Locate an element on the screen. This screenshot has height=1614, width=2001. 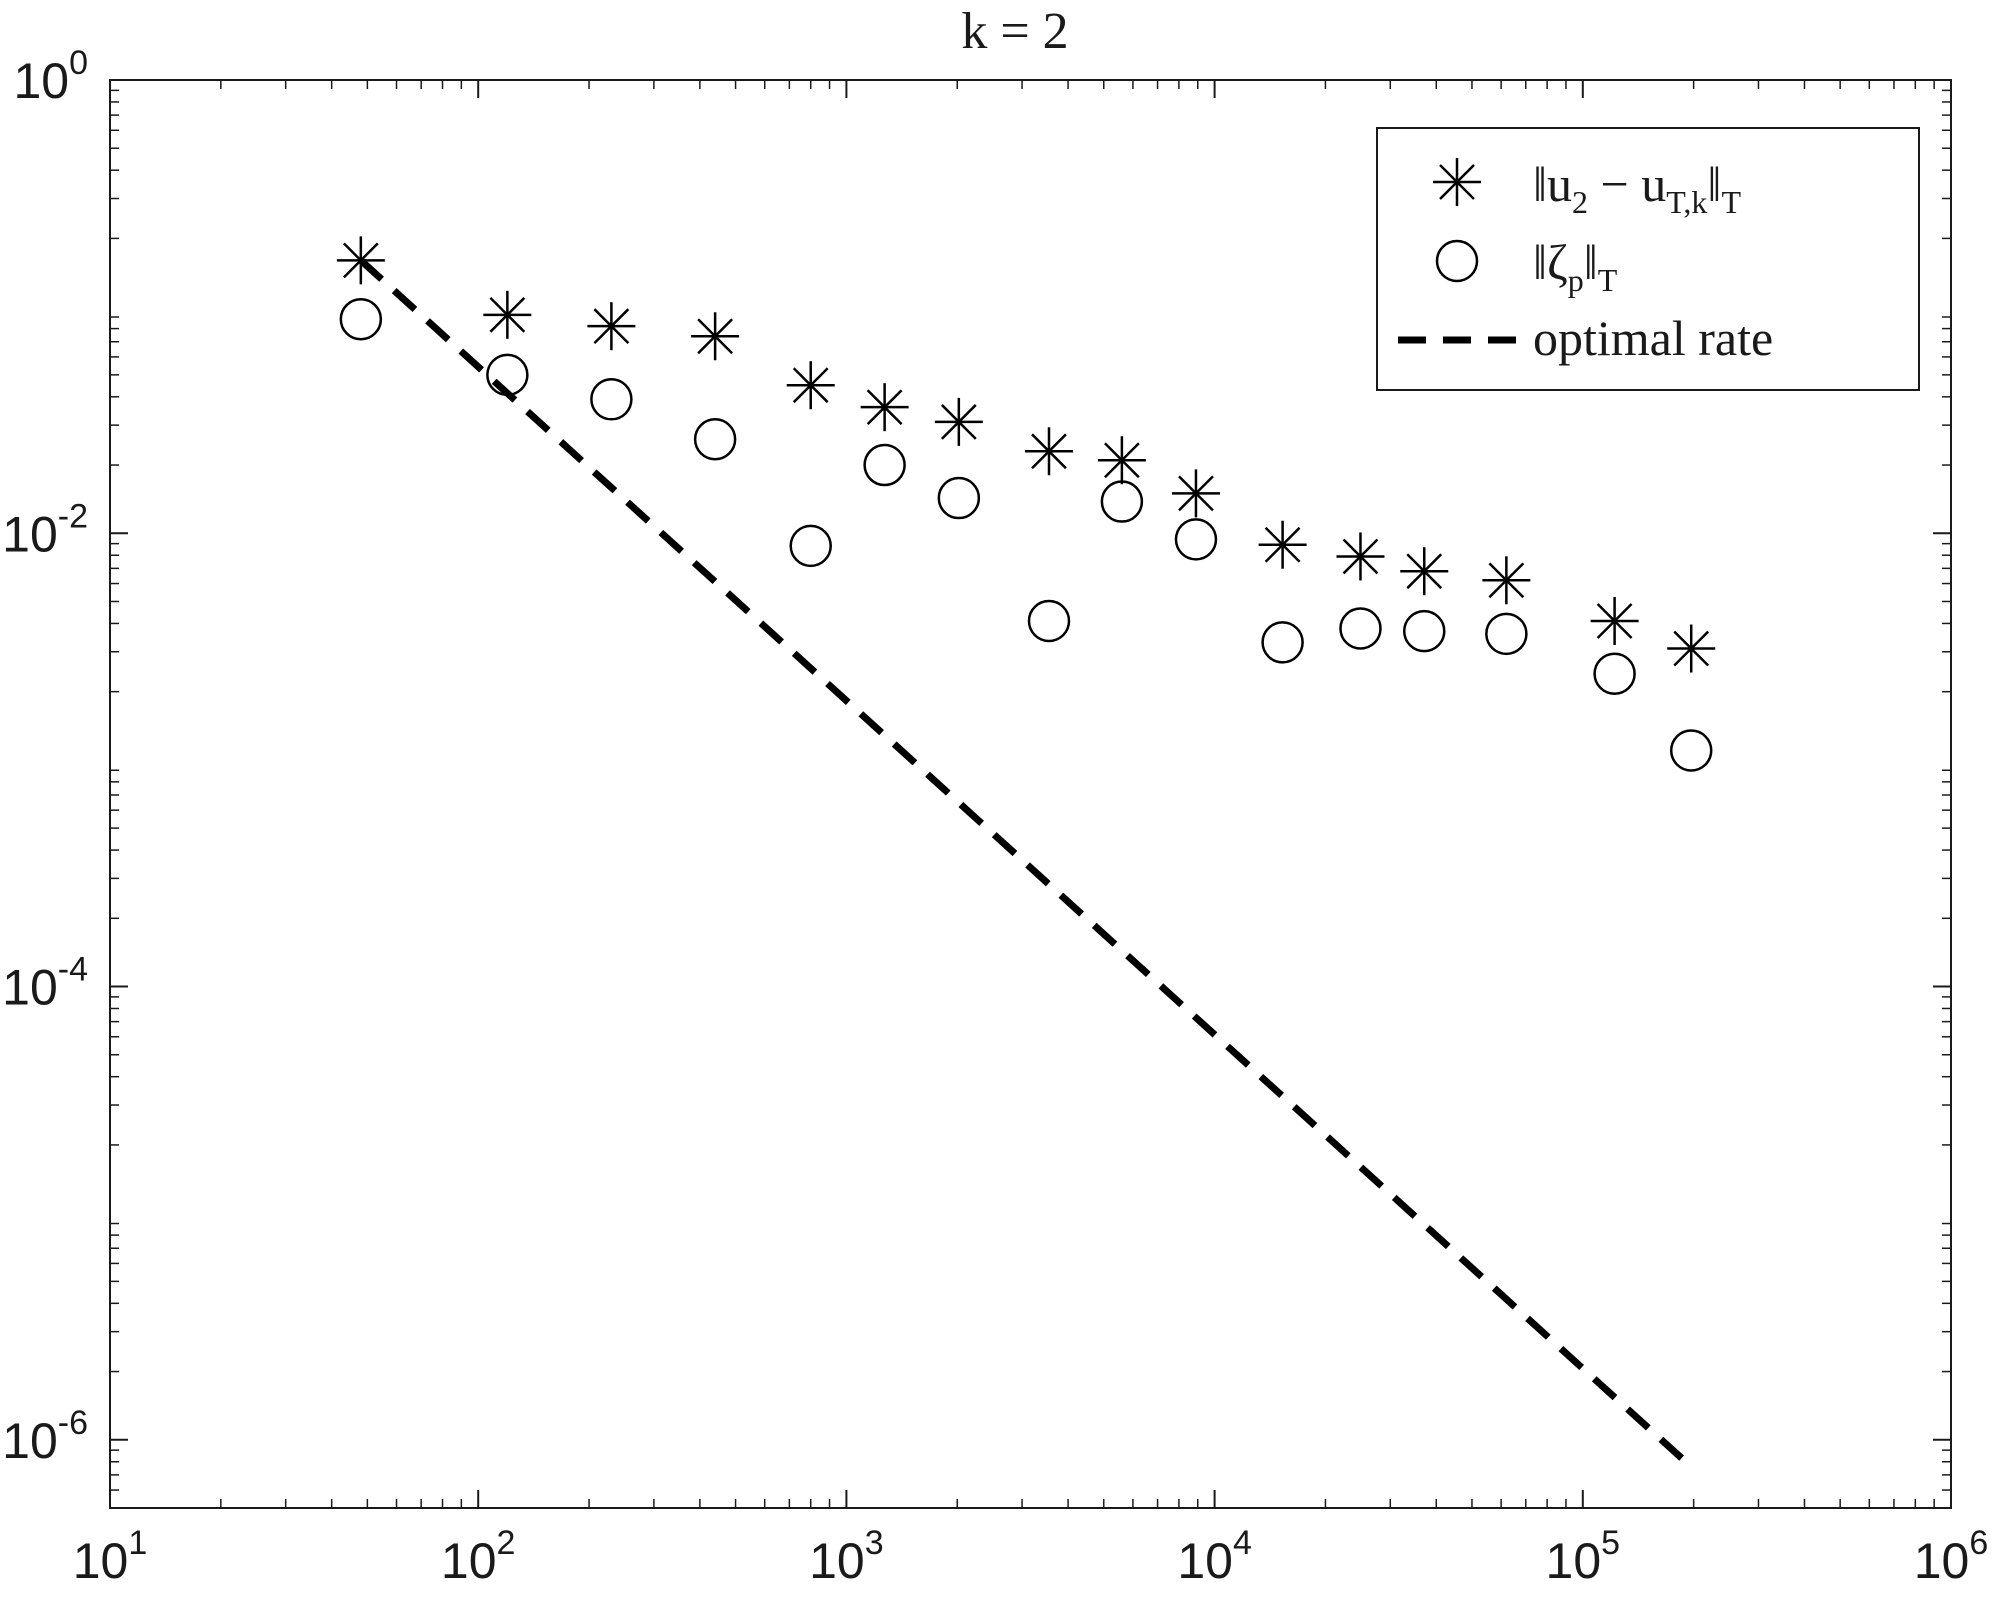
x-tick-label: 10³ is located at coordinates (846, 1556).